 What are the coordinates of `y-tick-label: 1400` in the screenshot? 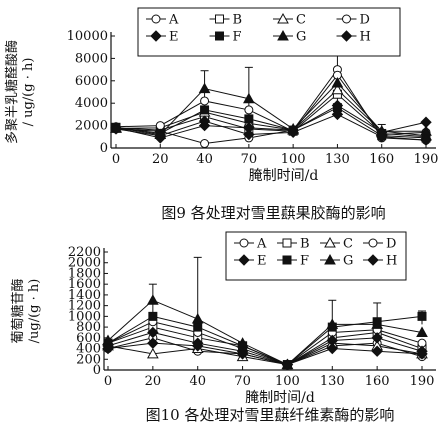 It's located at (84, 295).